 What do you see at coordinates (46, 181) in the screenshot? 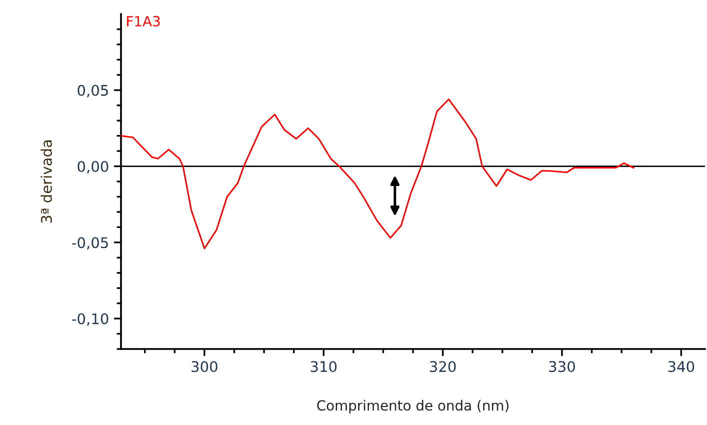
I see `y-axis-title: 3ª derivada` at bounding box center [46, 181].